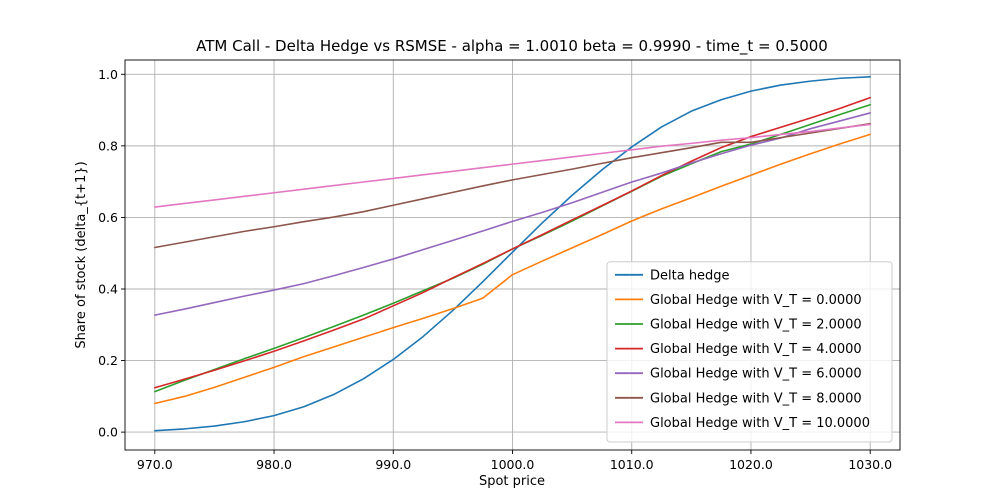 The width and height of the screenshot is (1000, 500). What do you see at coordinates (756, 300) in the screenshot?
I see `legend-label-1: Global Hedge with V_T = 0.0000` at bounding box center [756, 300].